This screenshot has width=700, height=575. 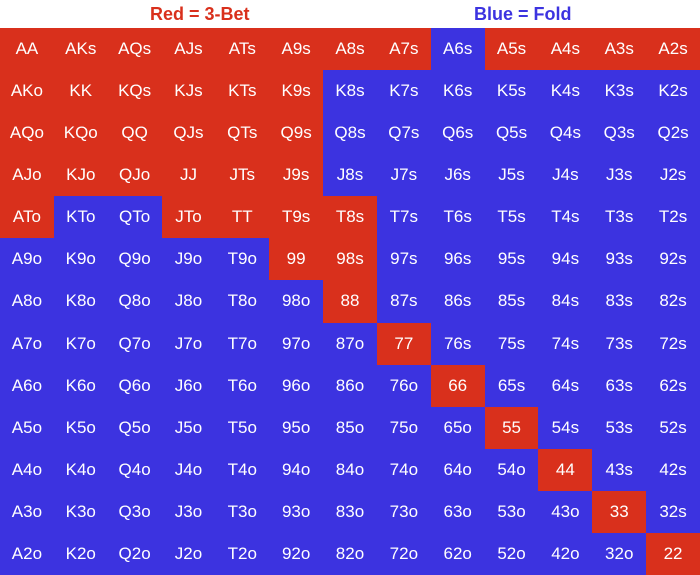 I want to click on hand-cell: 64s, so click(x=565, y=385).